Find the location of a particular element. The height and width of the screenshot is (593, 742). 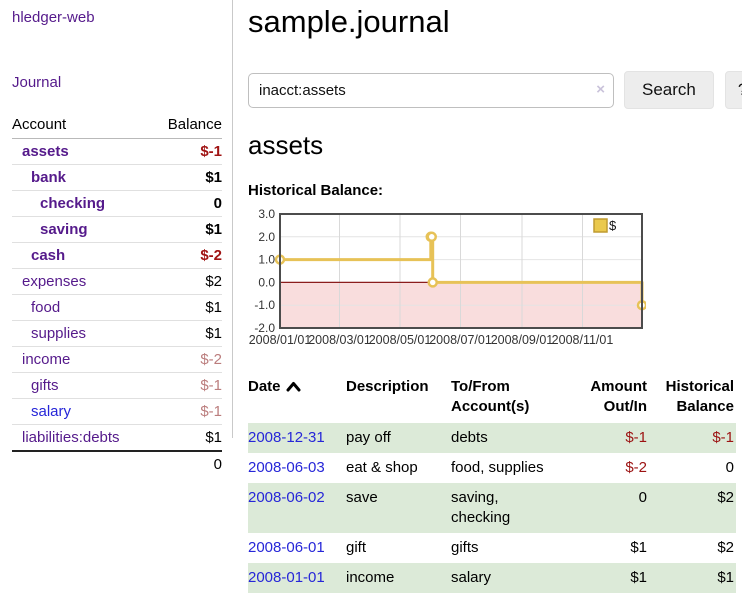

transaction-amount: $-2 is located at coordinates (636, 467).